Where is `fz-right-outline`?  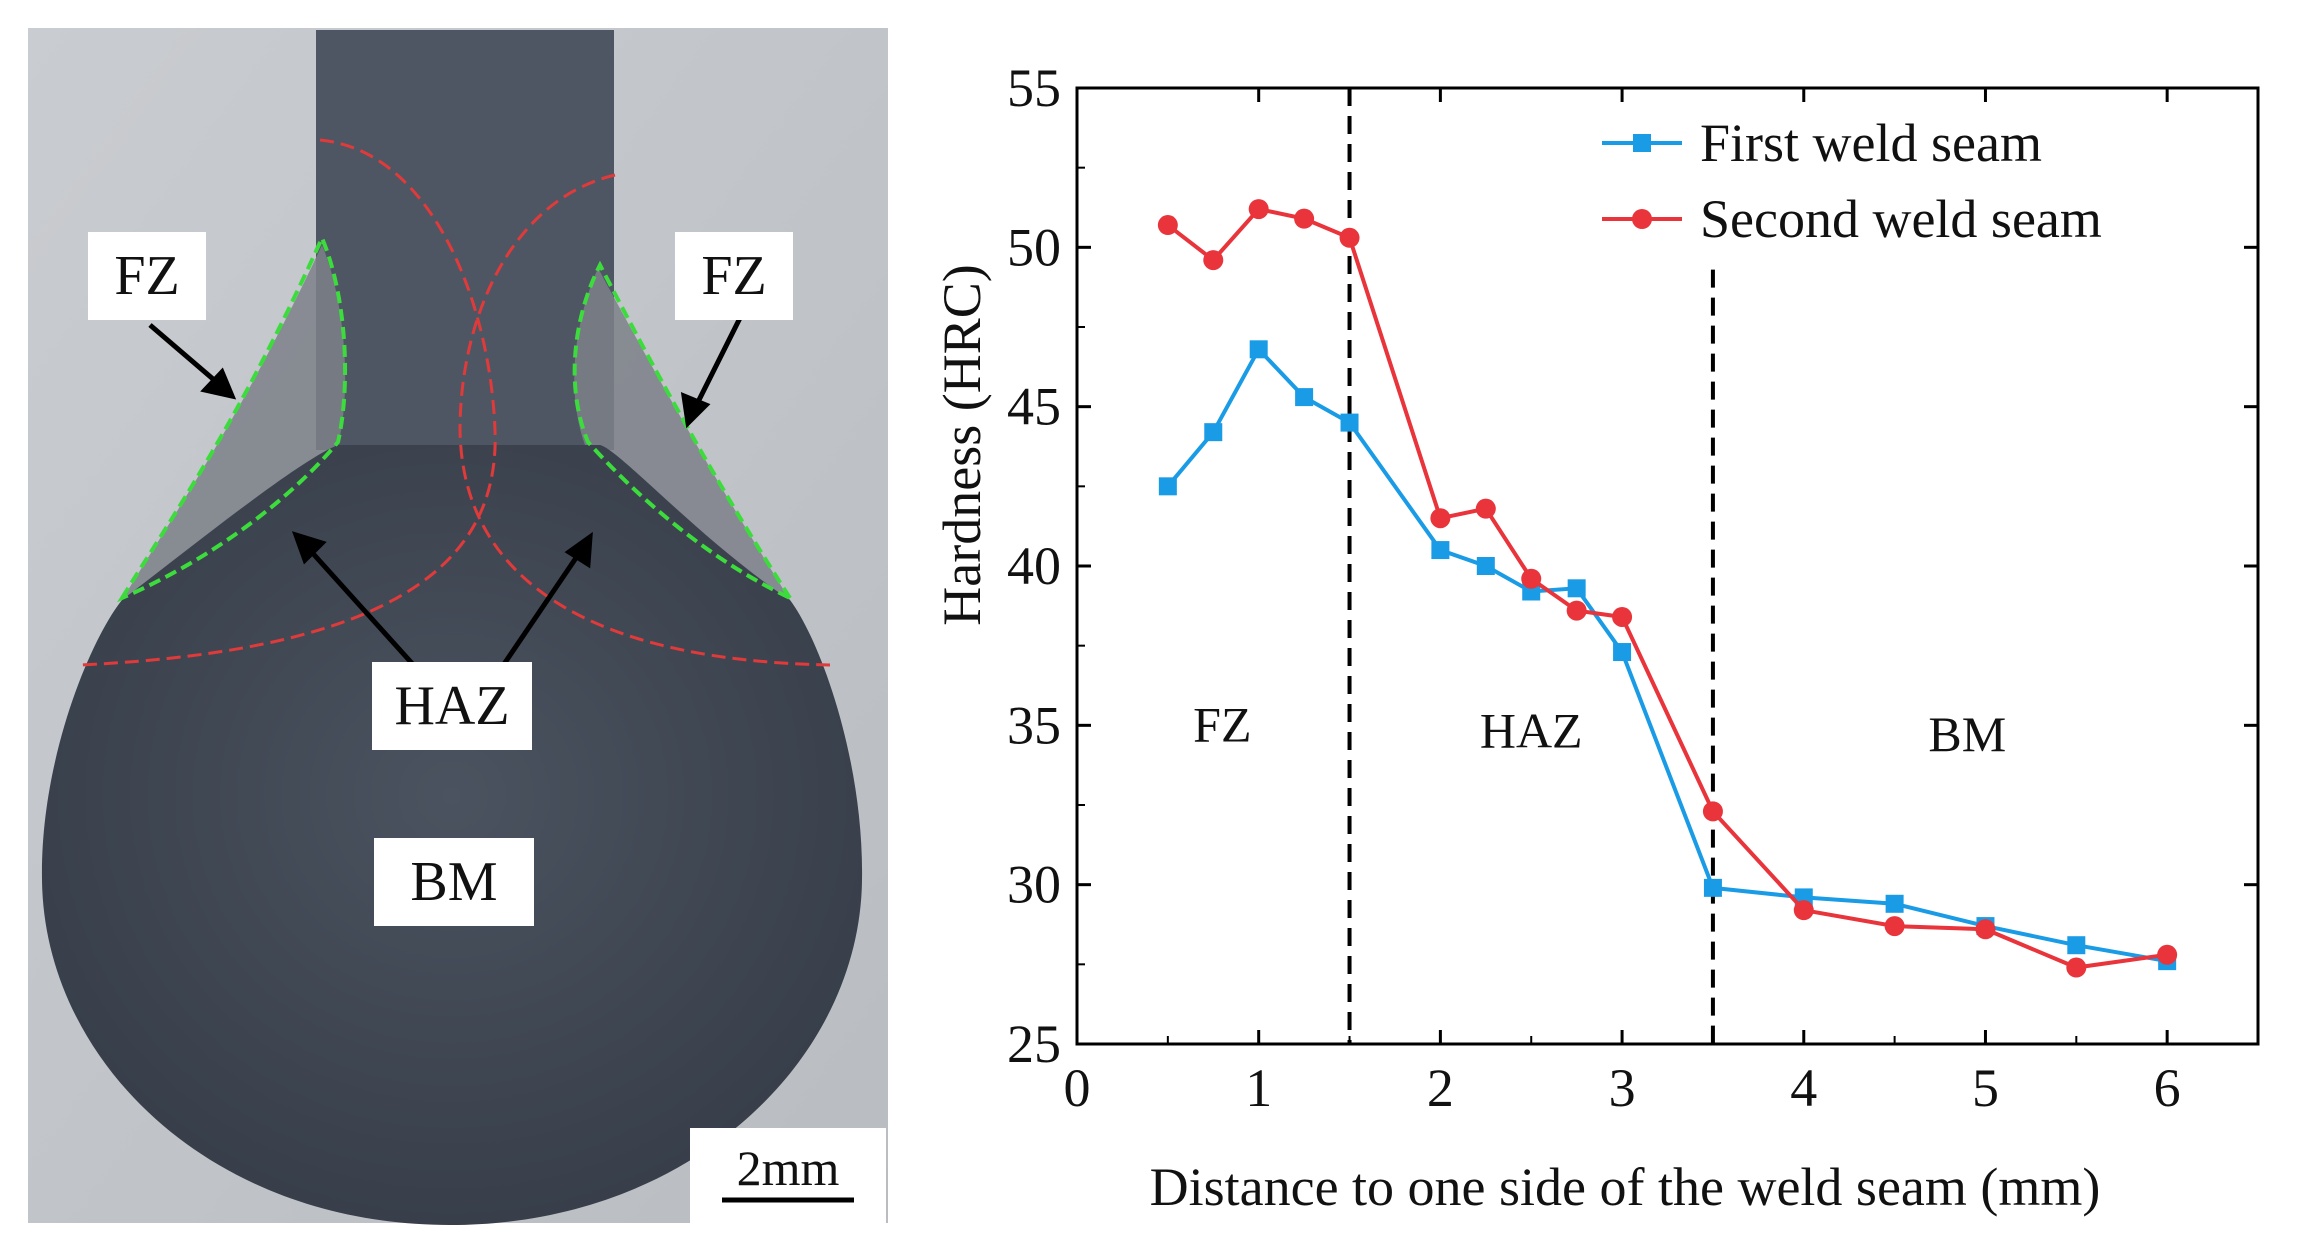
fz-right-outline is located at coordinates (684, 431).